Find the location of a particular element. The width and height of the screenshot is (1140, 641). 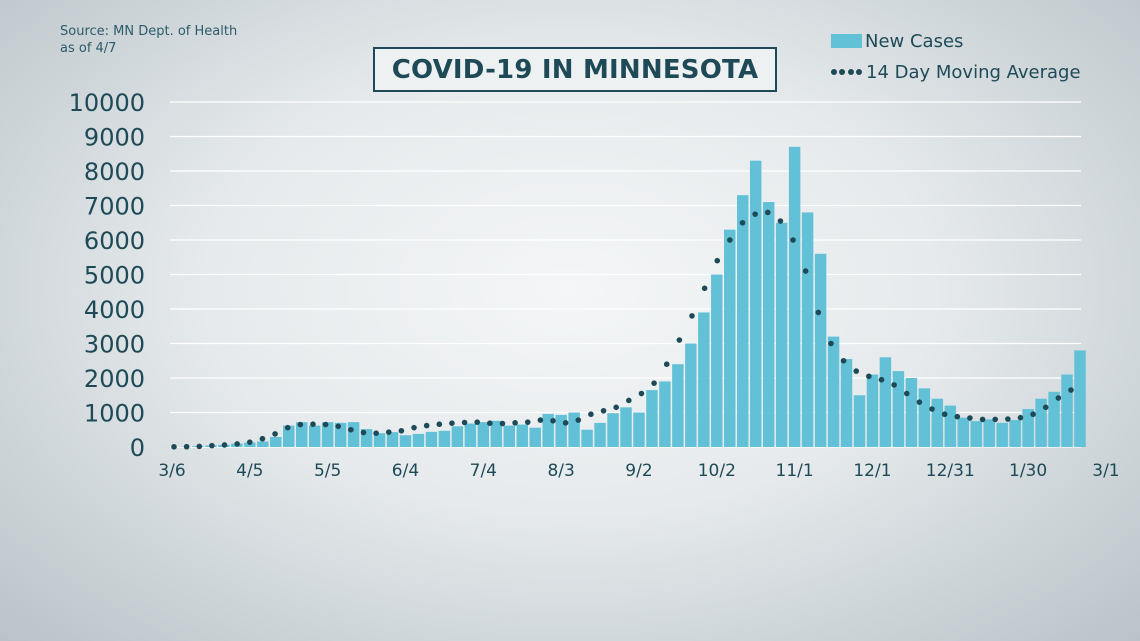

x-tick-label: 10/2 is located at coordinates (717, 471).